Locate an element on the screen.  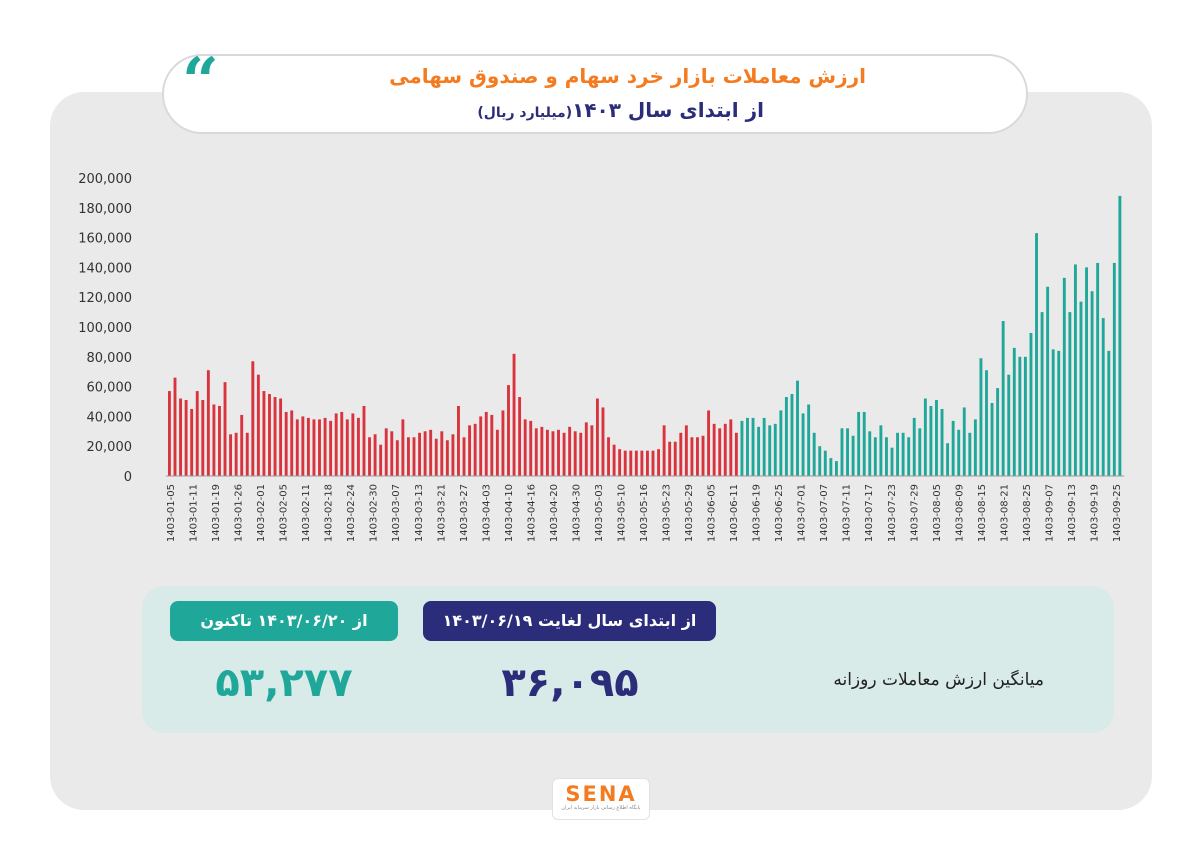
average-label: میانگین ارزش معاملات روزانه is located at coordinates (938, 680).